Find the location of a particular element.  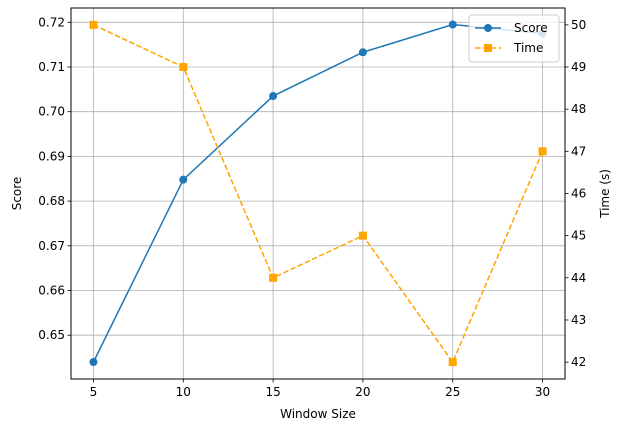

x-tick-label: 15 is located at coordinates (272, 392).